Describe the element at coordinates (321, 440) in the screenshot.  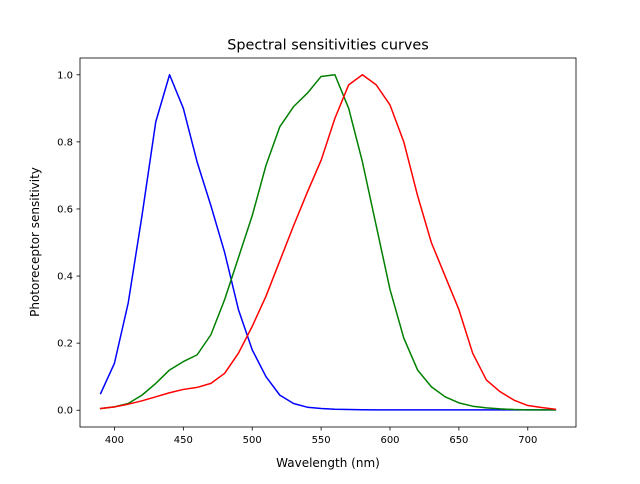
I see `x-tick-label-550: 550` at that location.